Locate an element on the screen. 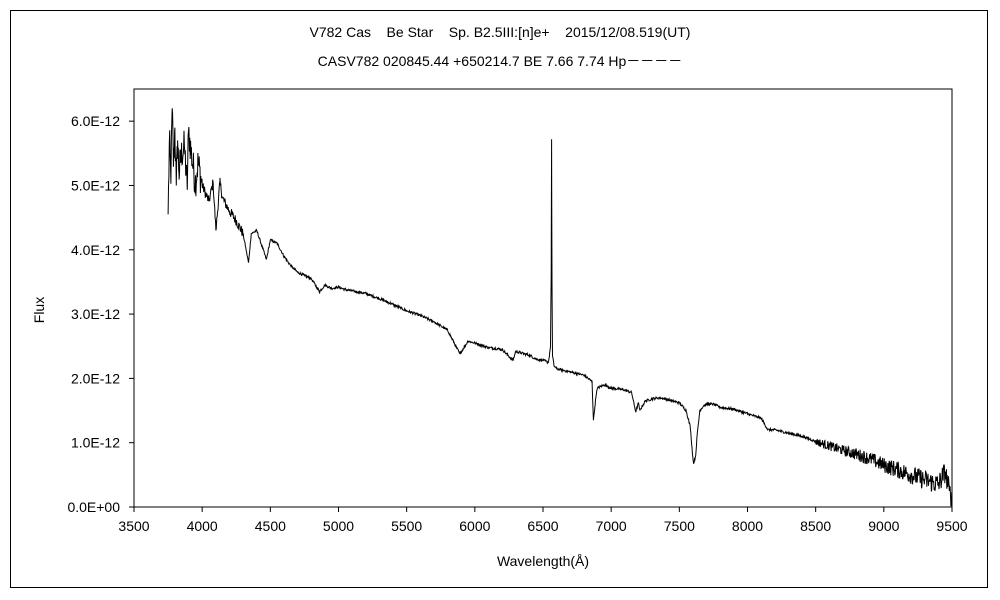 Image resolution: width=1000 pixels, height=600 pixels. x-tick-label: 8500 is located at coordinates (815, 526).